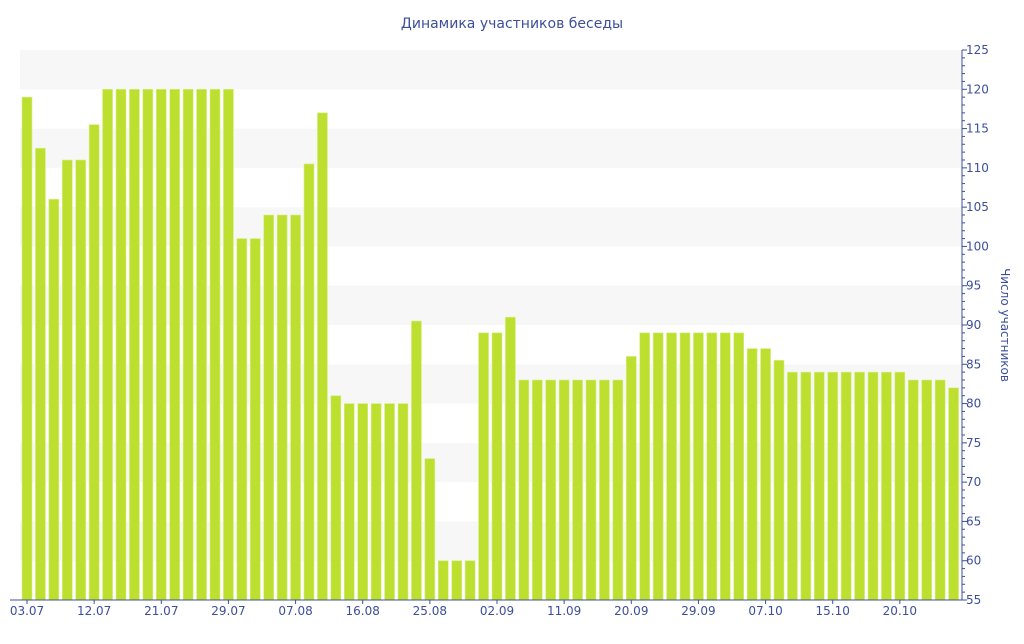  I want to click on y-tick-label: 65, so click(973, 521).